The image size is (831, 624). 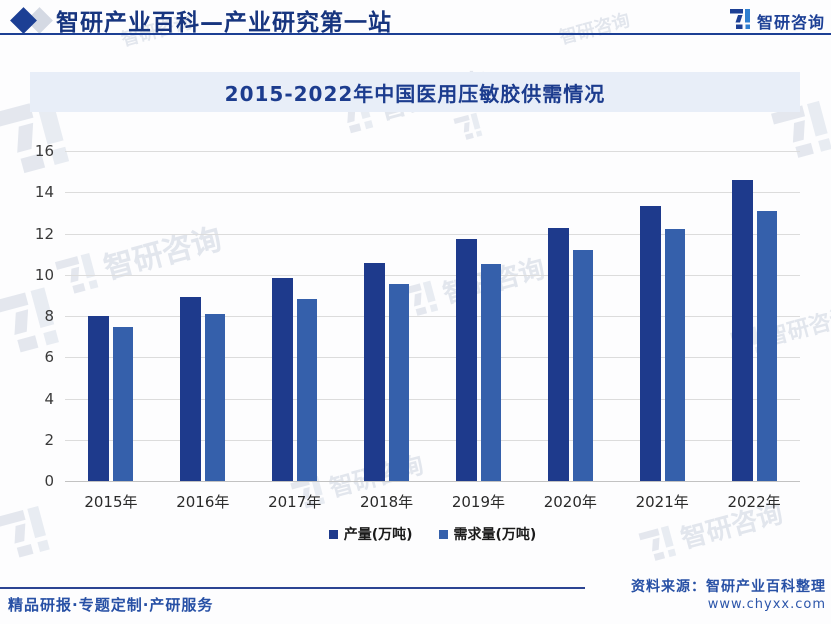 What do you see at coordinates (432, 534) in the screenshot?
I see `chart-legend: 产量(万吨) 需求量(万吨)` at bounding box center [432, 534].